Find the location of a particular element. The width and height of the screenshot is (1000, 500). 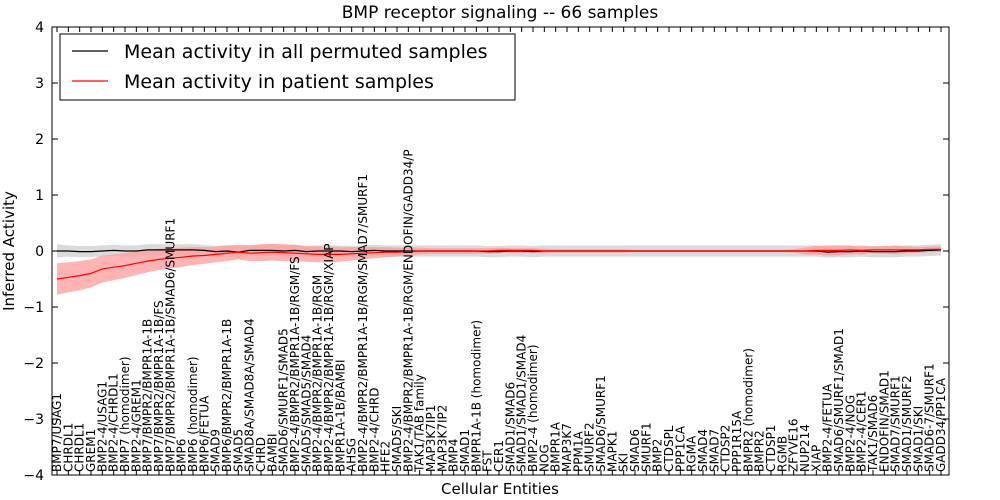

x-tick-label: BMPR1A-1B/BAMBI is located at coordinates (340, 415).